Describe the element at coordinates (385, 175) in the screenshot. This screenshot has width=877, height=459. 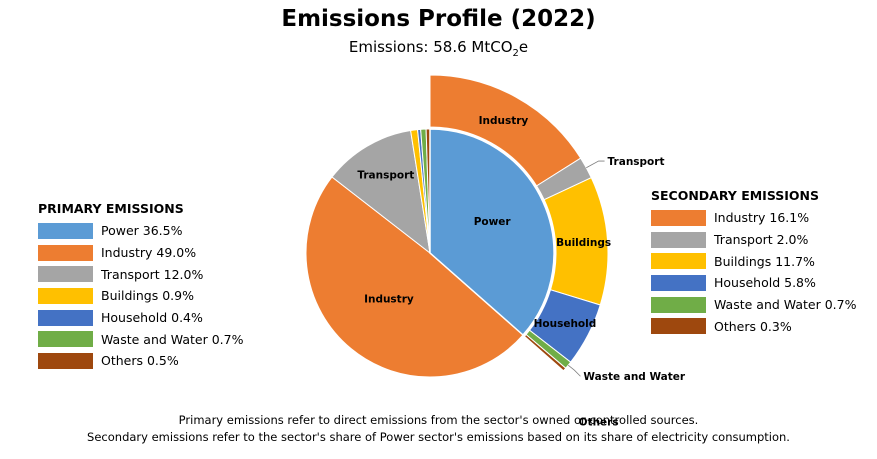
I see `label-primary-transport: Transport` at that location.